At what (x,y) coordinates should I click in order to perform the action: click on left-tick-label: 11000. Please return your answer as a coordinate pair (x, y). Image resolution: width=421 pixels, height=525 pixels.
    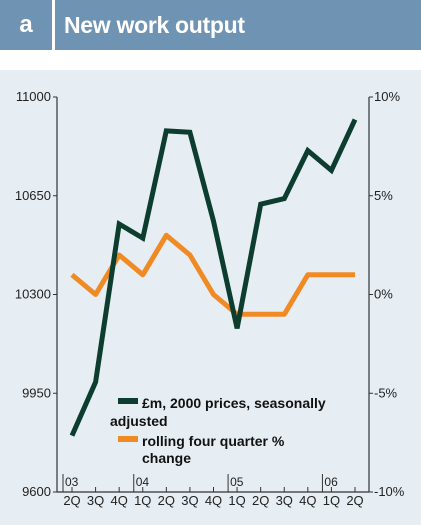
    Looking at the image, I should click on (33, 96).